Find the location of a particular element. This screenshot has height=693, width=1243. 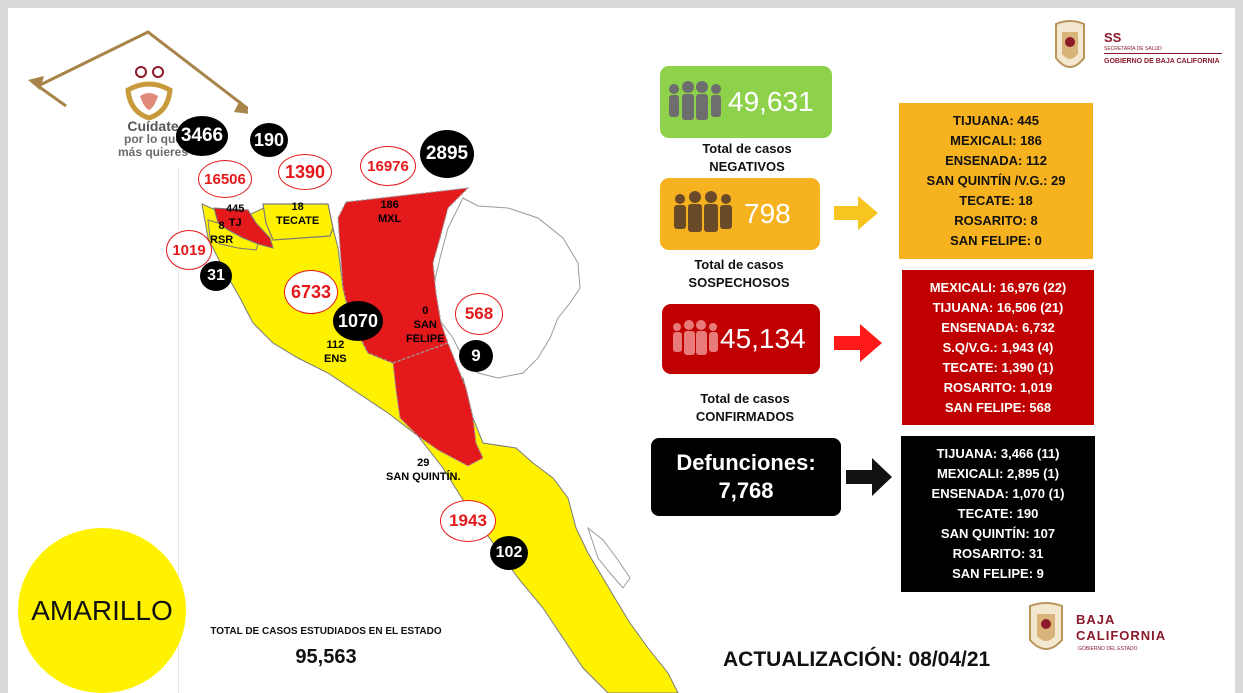

traffic-light-status: AMARILLO is located at coordinates (102, 610).